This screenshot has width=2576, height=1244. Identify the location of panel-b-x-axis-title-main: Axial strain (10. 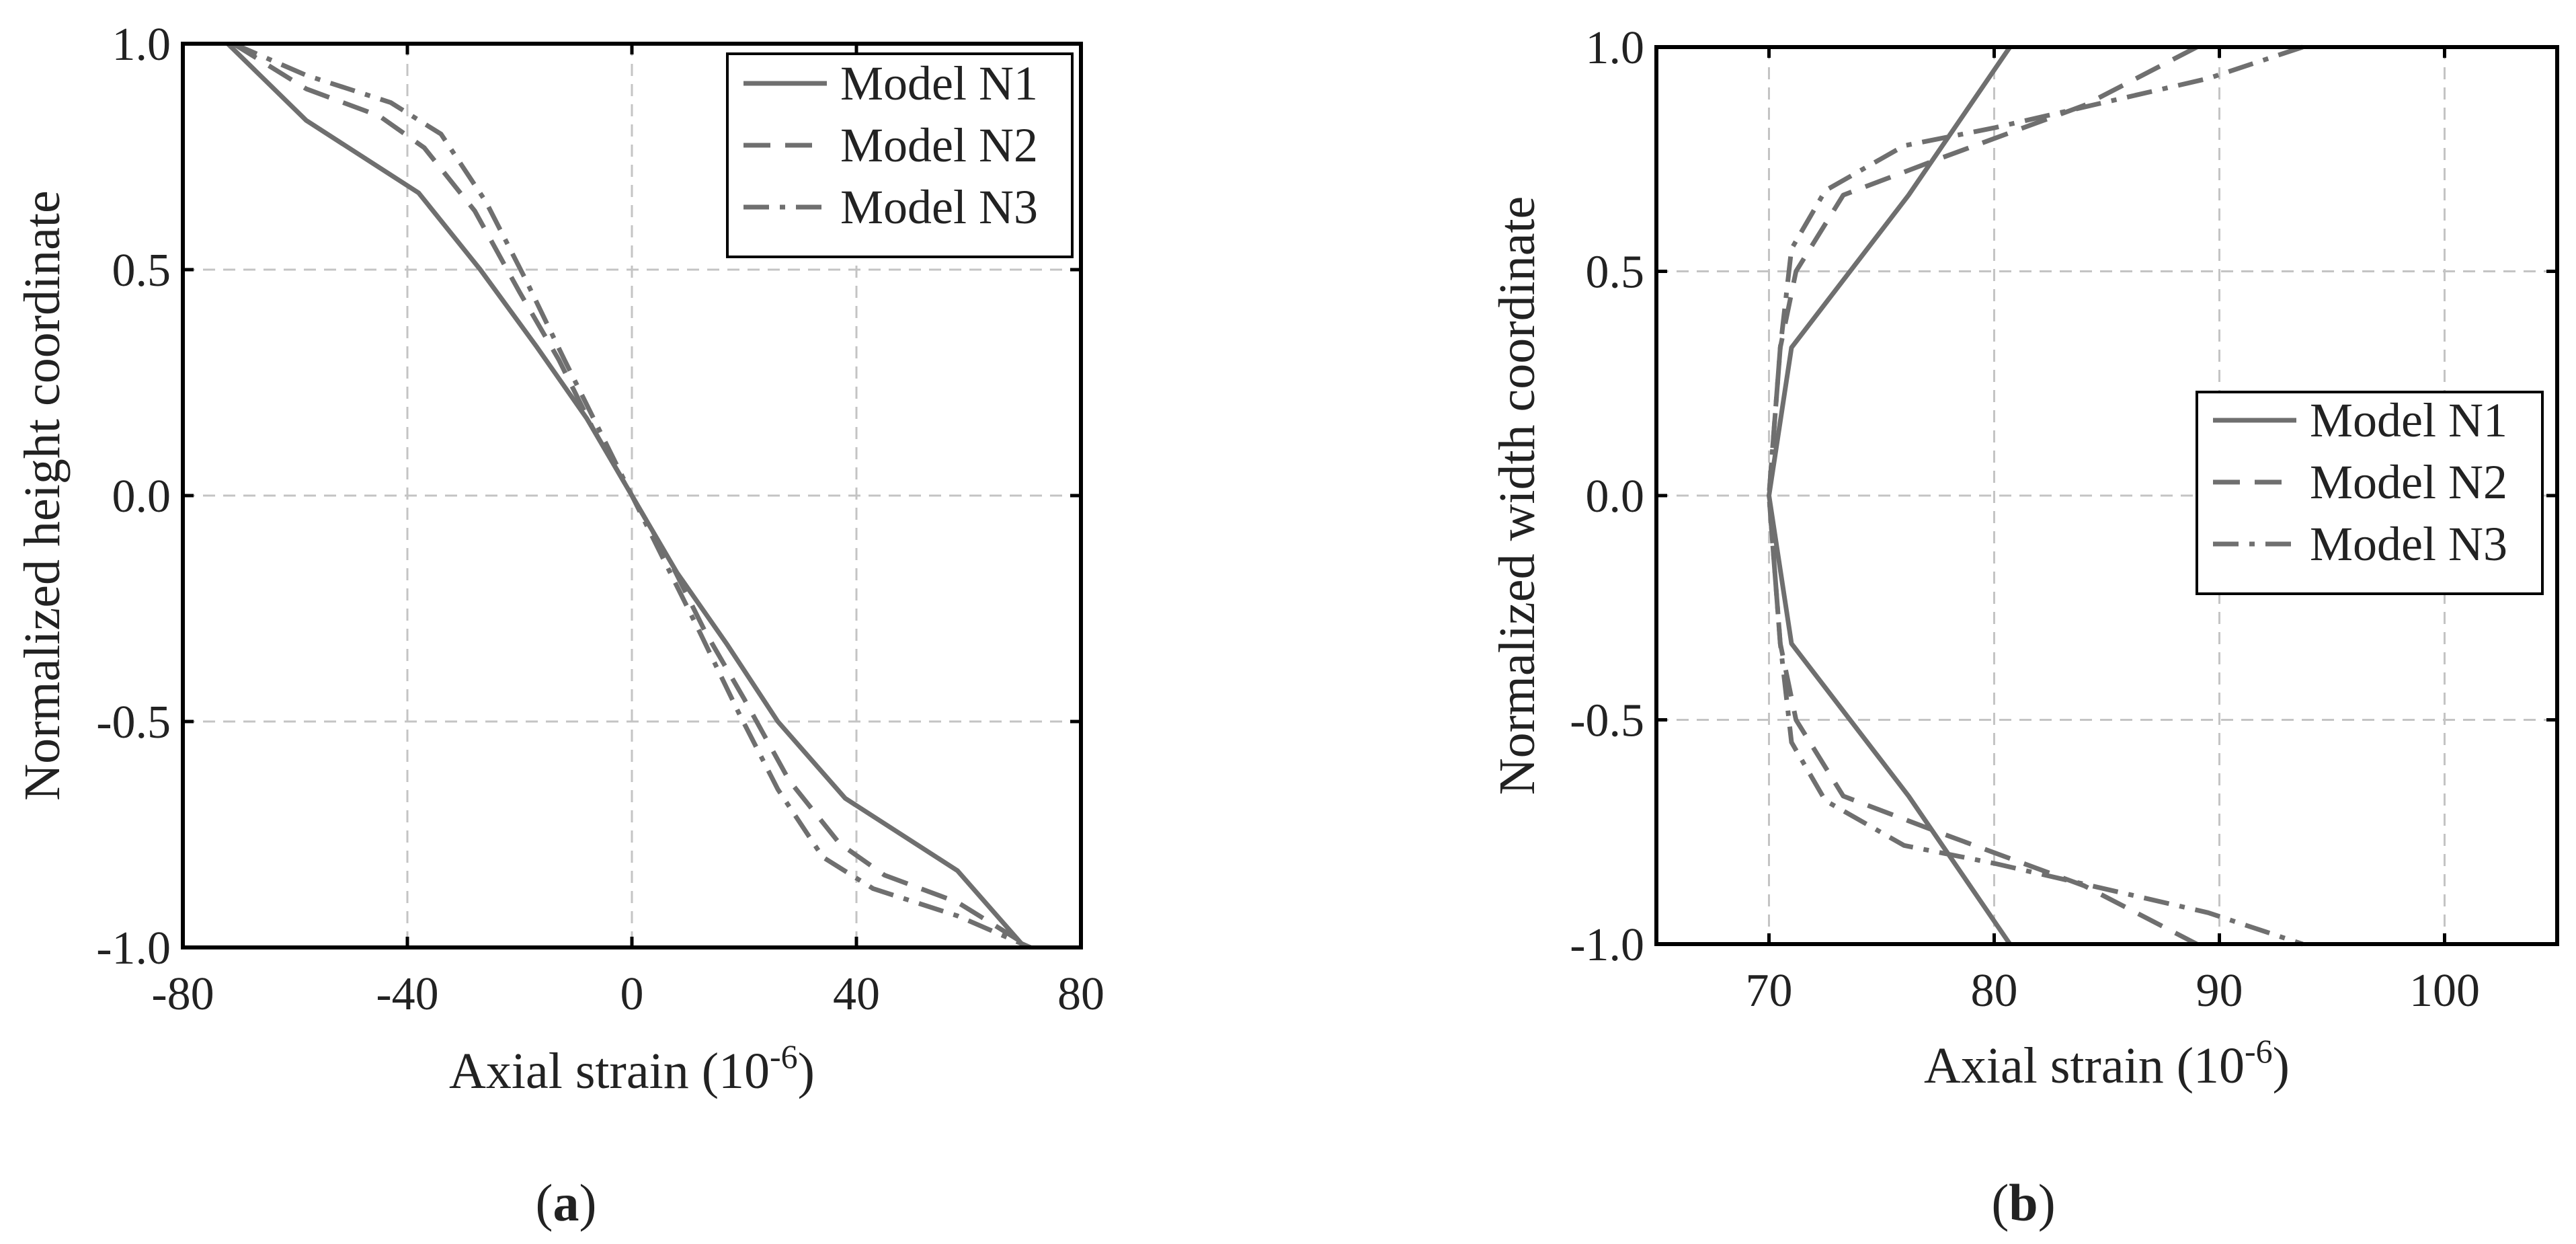
(2084, 1066).